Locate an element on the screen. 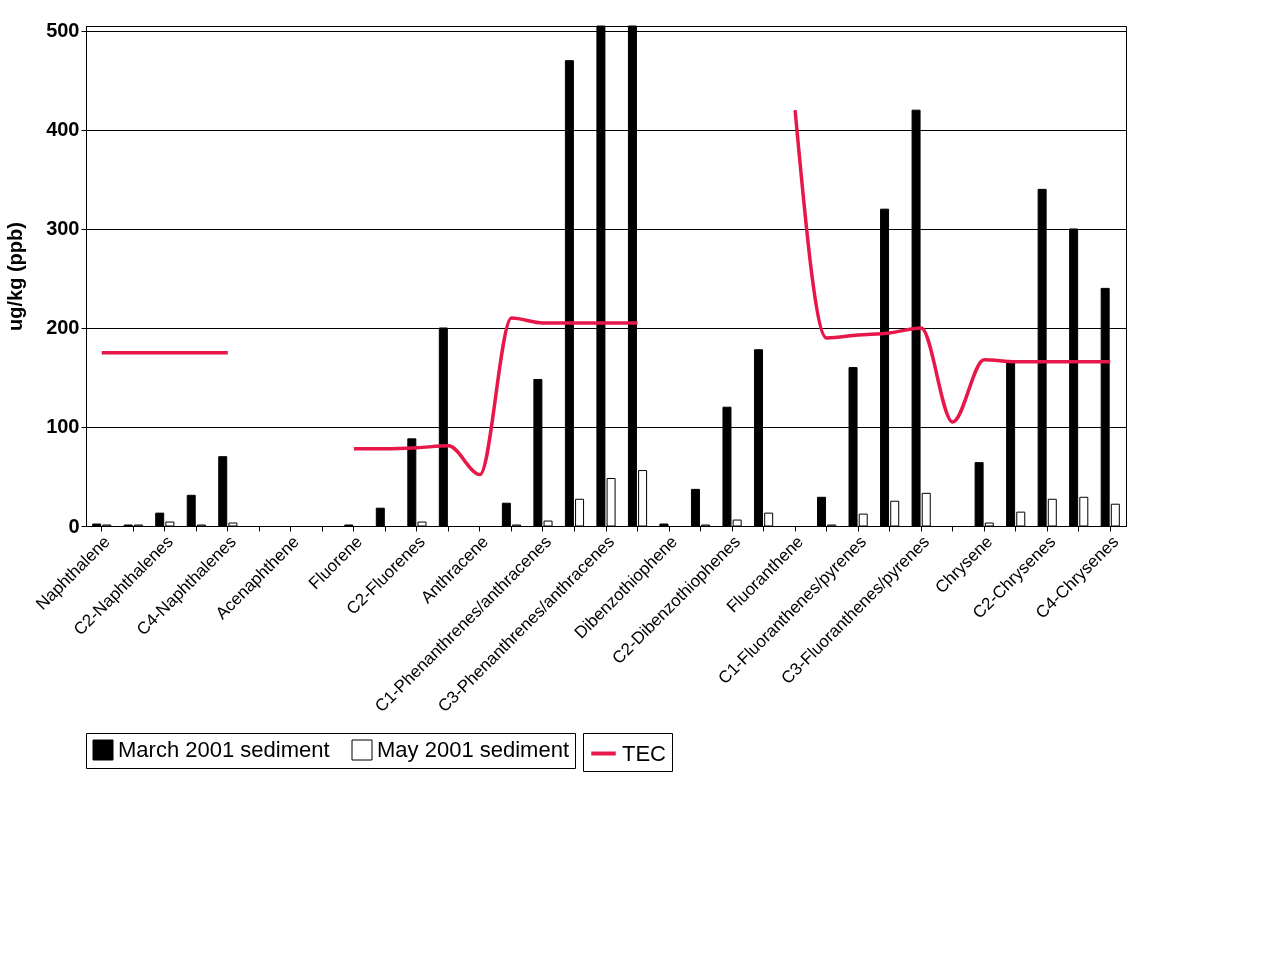 The height and width of the screenshot is (961, 1267). y-tick-label: 200 is located at coordinates (63, 327).